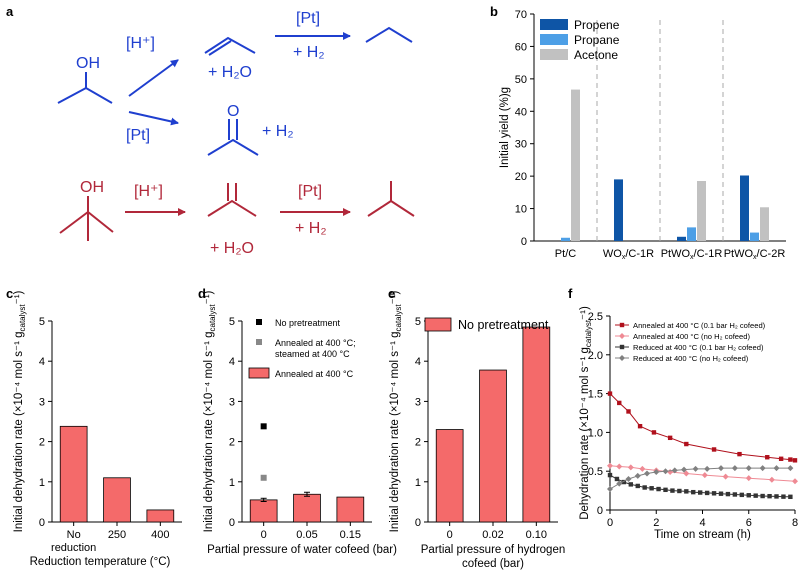  Describe the element at coordinates (153, 78) in the screenshot. I see `arrow-dehydration-top` at that location.